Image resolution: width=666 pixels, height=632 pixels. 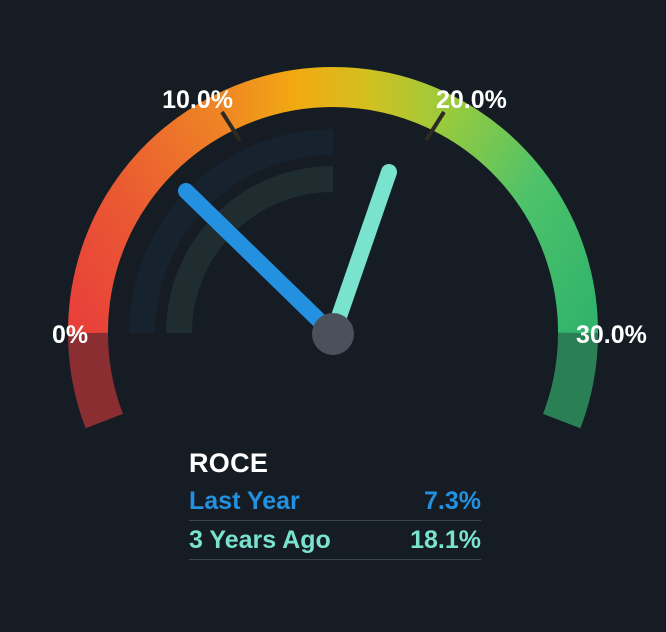 I want to click on legend-value-last-year: 7.3%, so click(x=452, y=501).